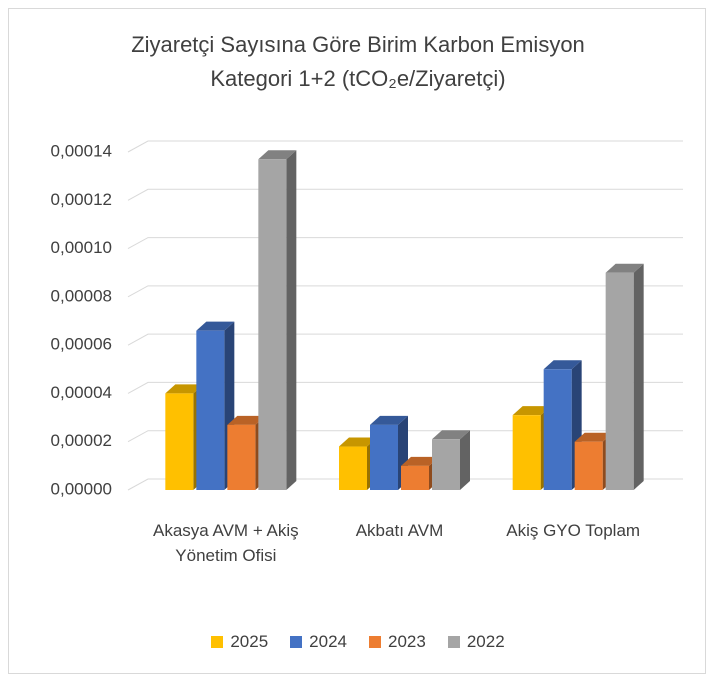  What do you see at coordinates (407, 641) in the screenshot?
I see `legend-label: 2023` at bounding box center [407, 641].